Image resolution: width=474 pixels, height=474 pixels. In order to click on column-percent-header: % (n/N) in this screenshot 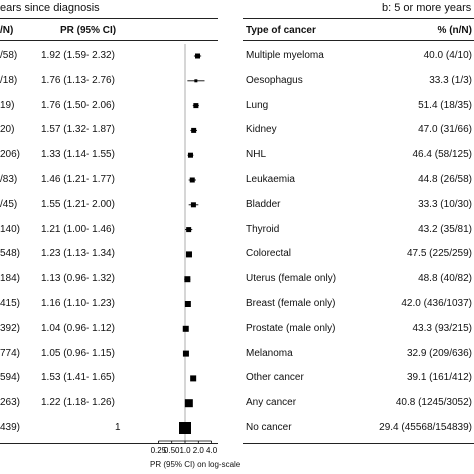, I will do `click(454, 30)`.